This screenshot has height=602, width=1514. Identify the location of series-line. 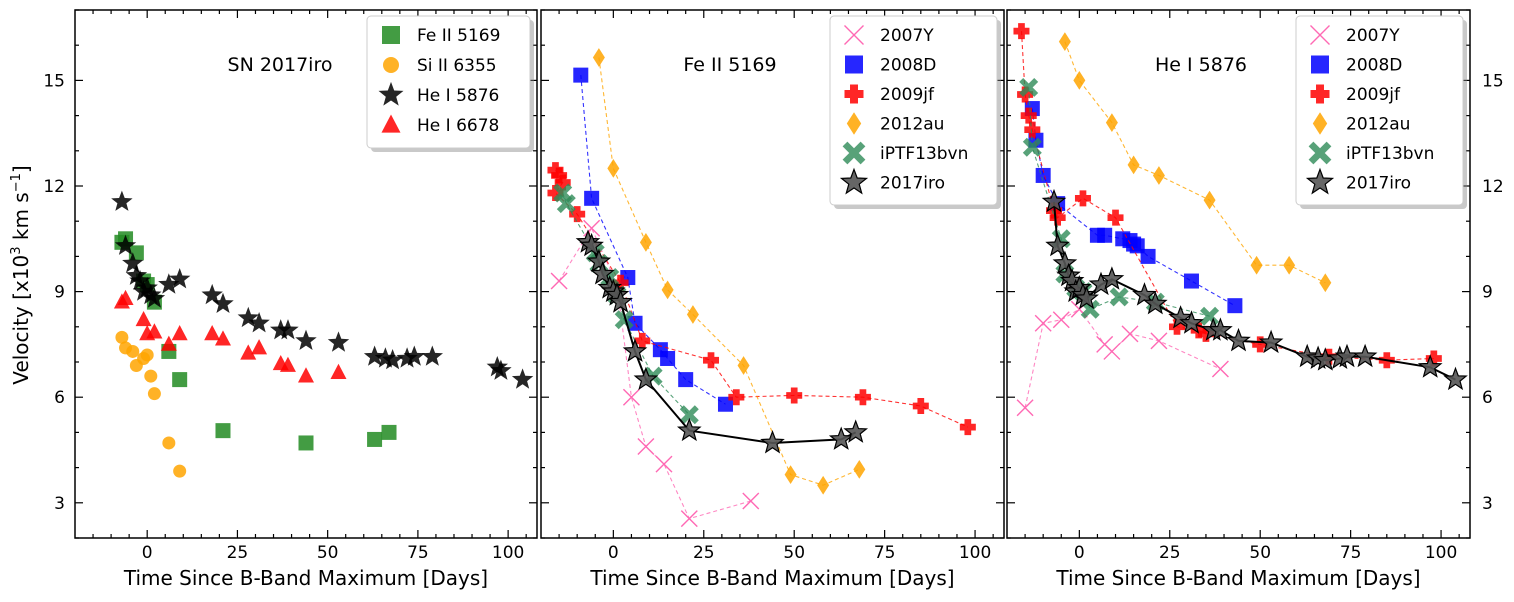
(654, 373).